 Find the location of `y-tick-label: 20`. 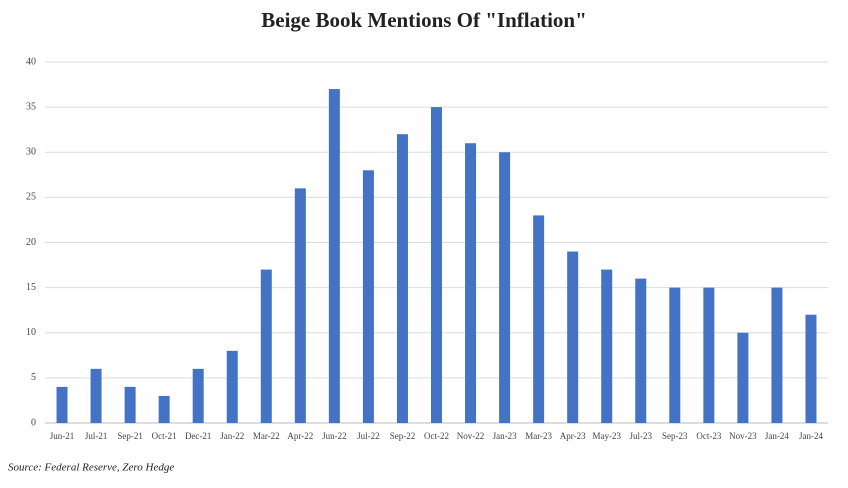

y-tick-label: 20 is located at coordinates (31, 242).